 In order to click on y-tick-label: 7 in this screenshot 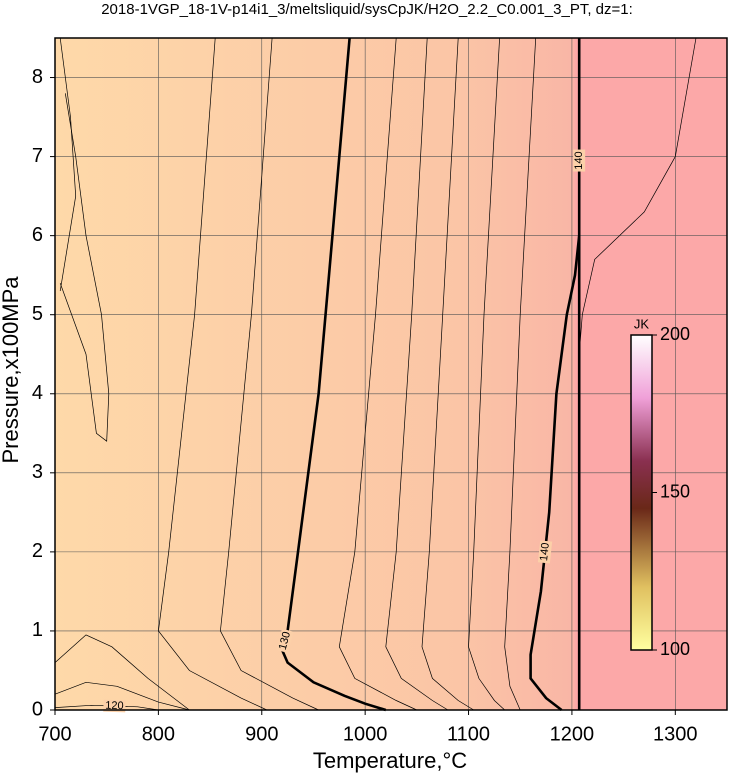, I will do `click(37, 156)`.